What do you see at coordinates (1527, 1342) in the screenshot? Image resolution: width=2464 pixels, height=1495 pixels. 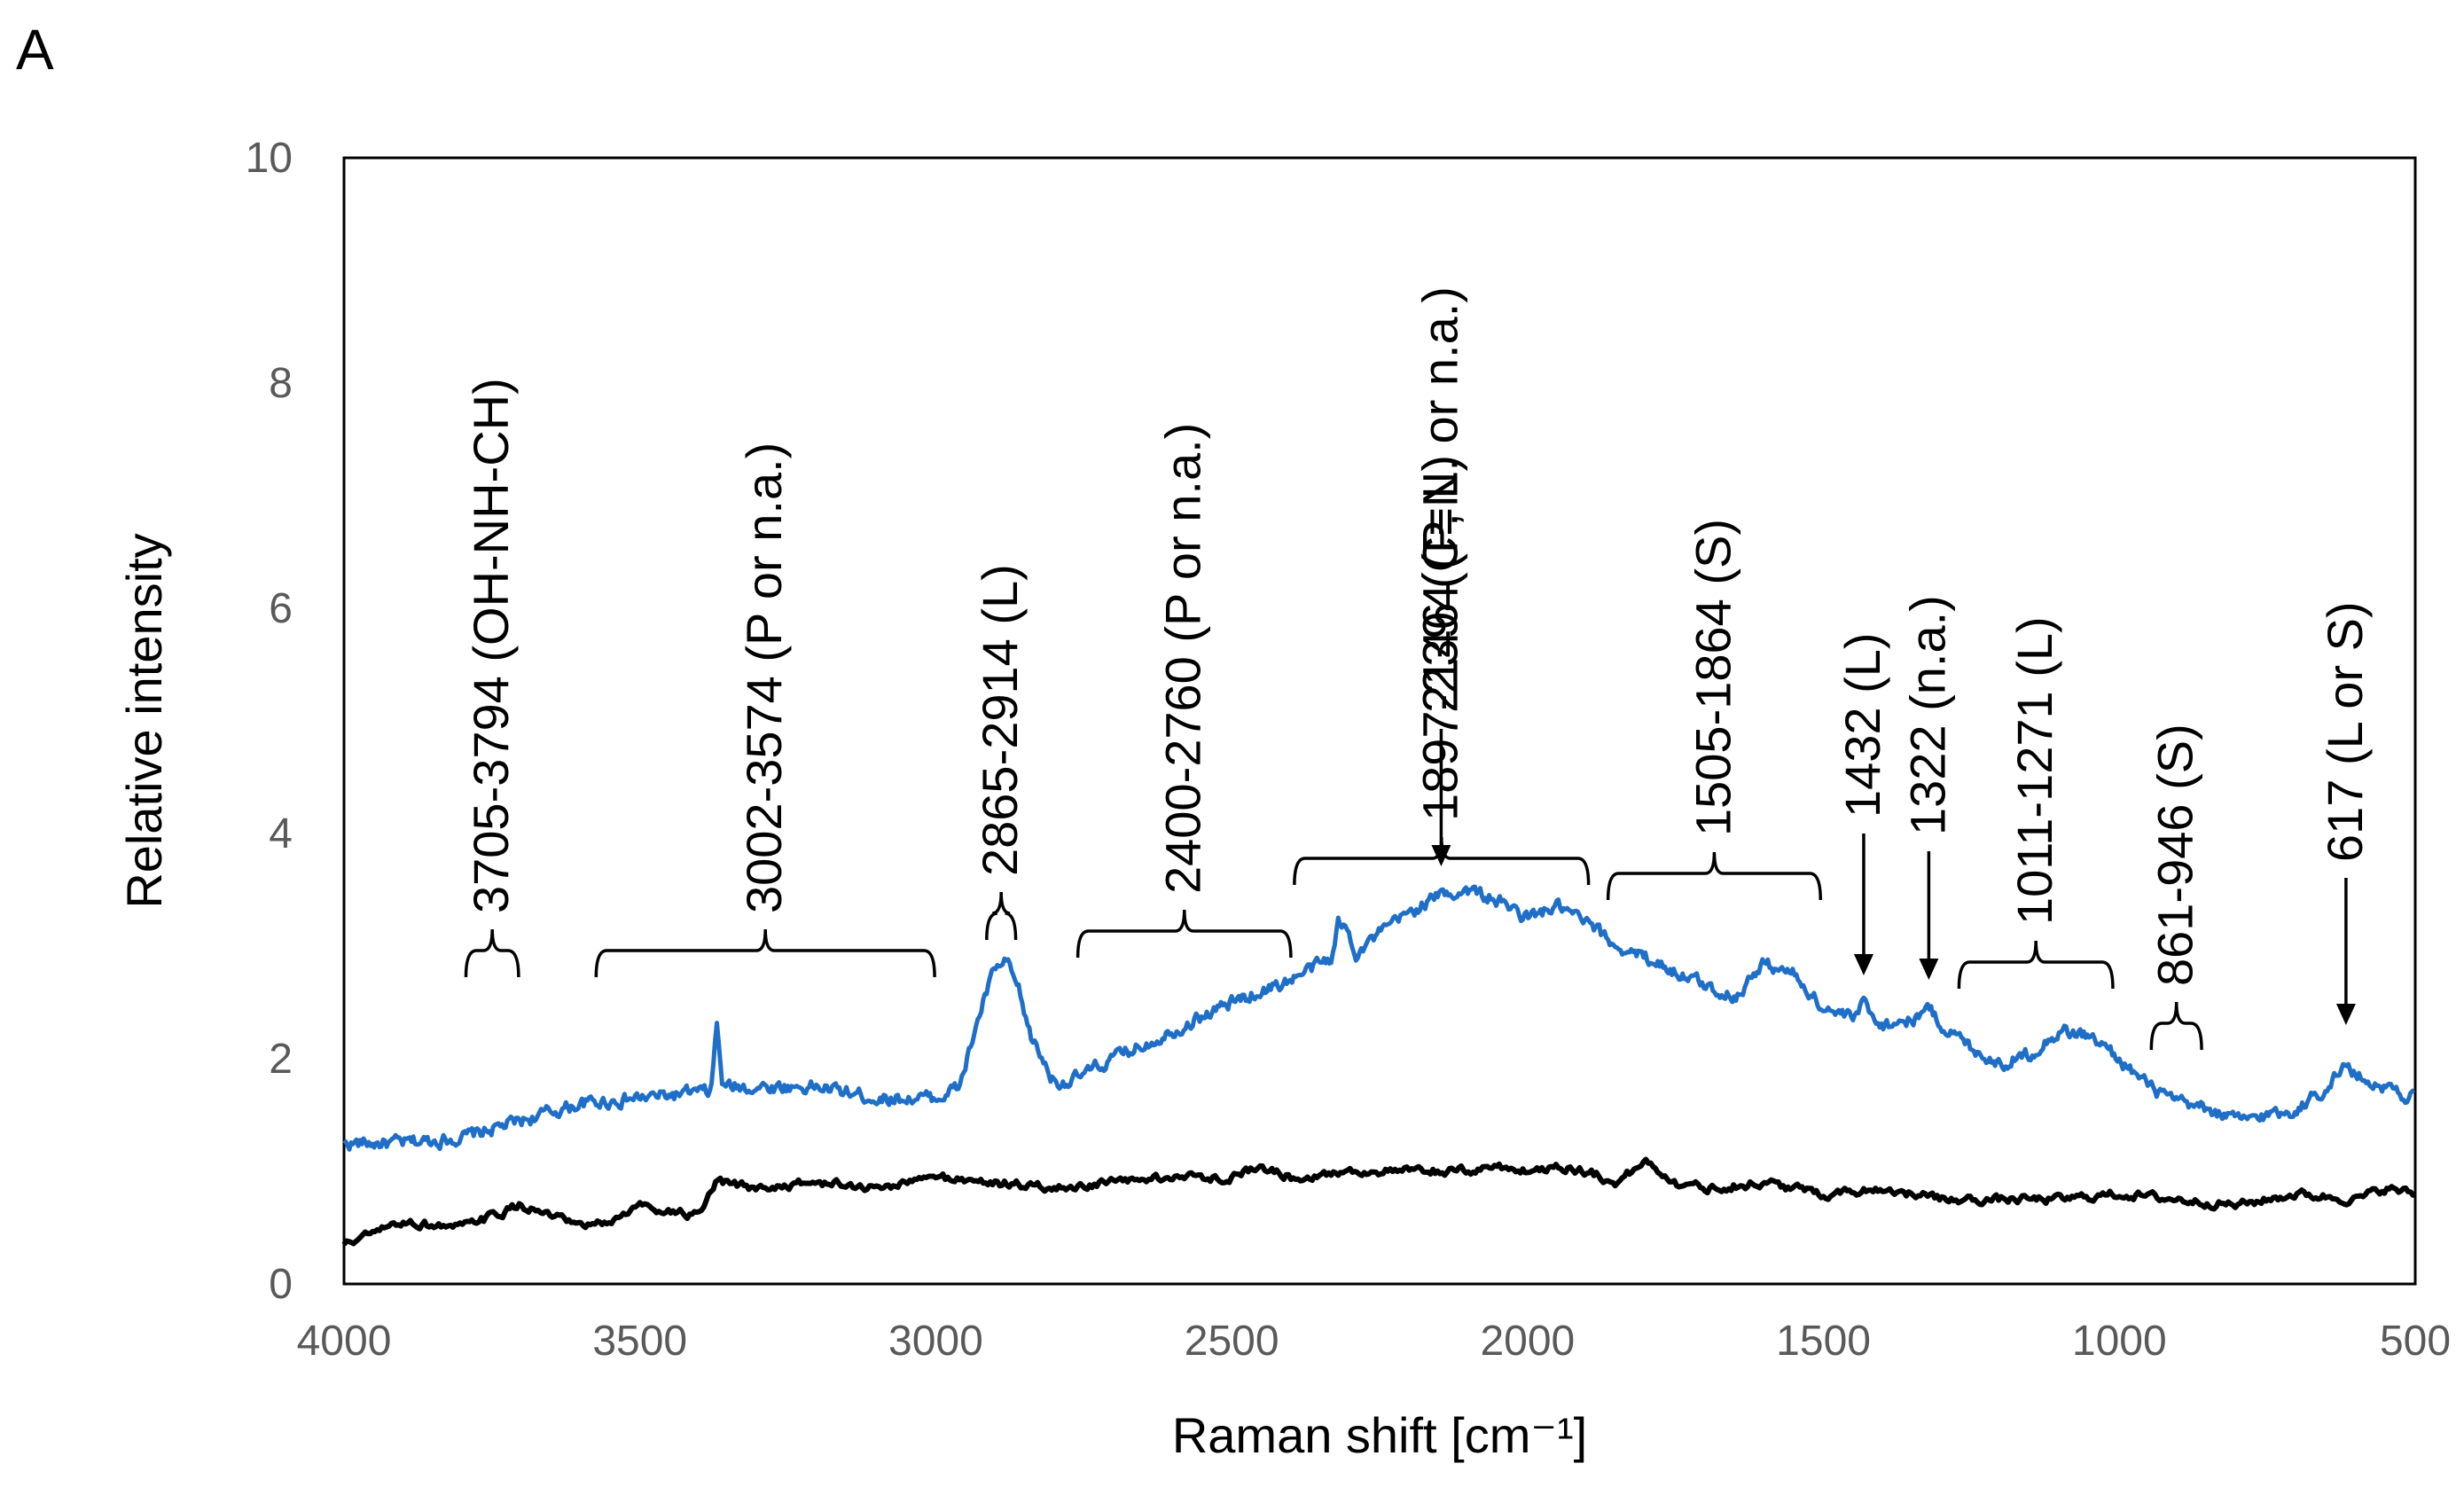 I see `x-tick-label: 2000` at bounding box center [1527, 1342].